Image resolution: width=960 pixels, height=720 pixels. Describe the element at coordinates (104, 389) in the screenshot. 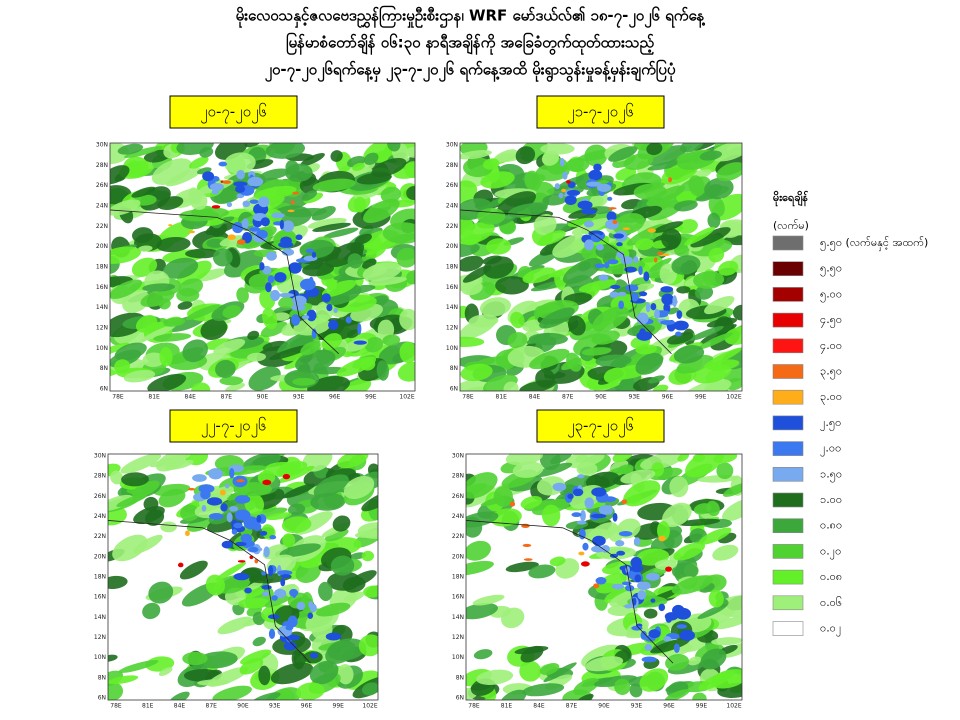

I see `lat-label: 6N` at that location.